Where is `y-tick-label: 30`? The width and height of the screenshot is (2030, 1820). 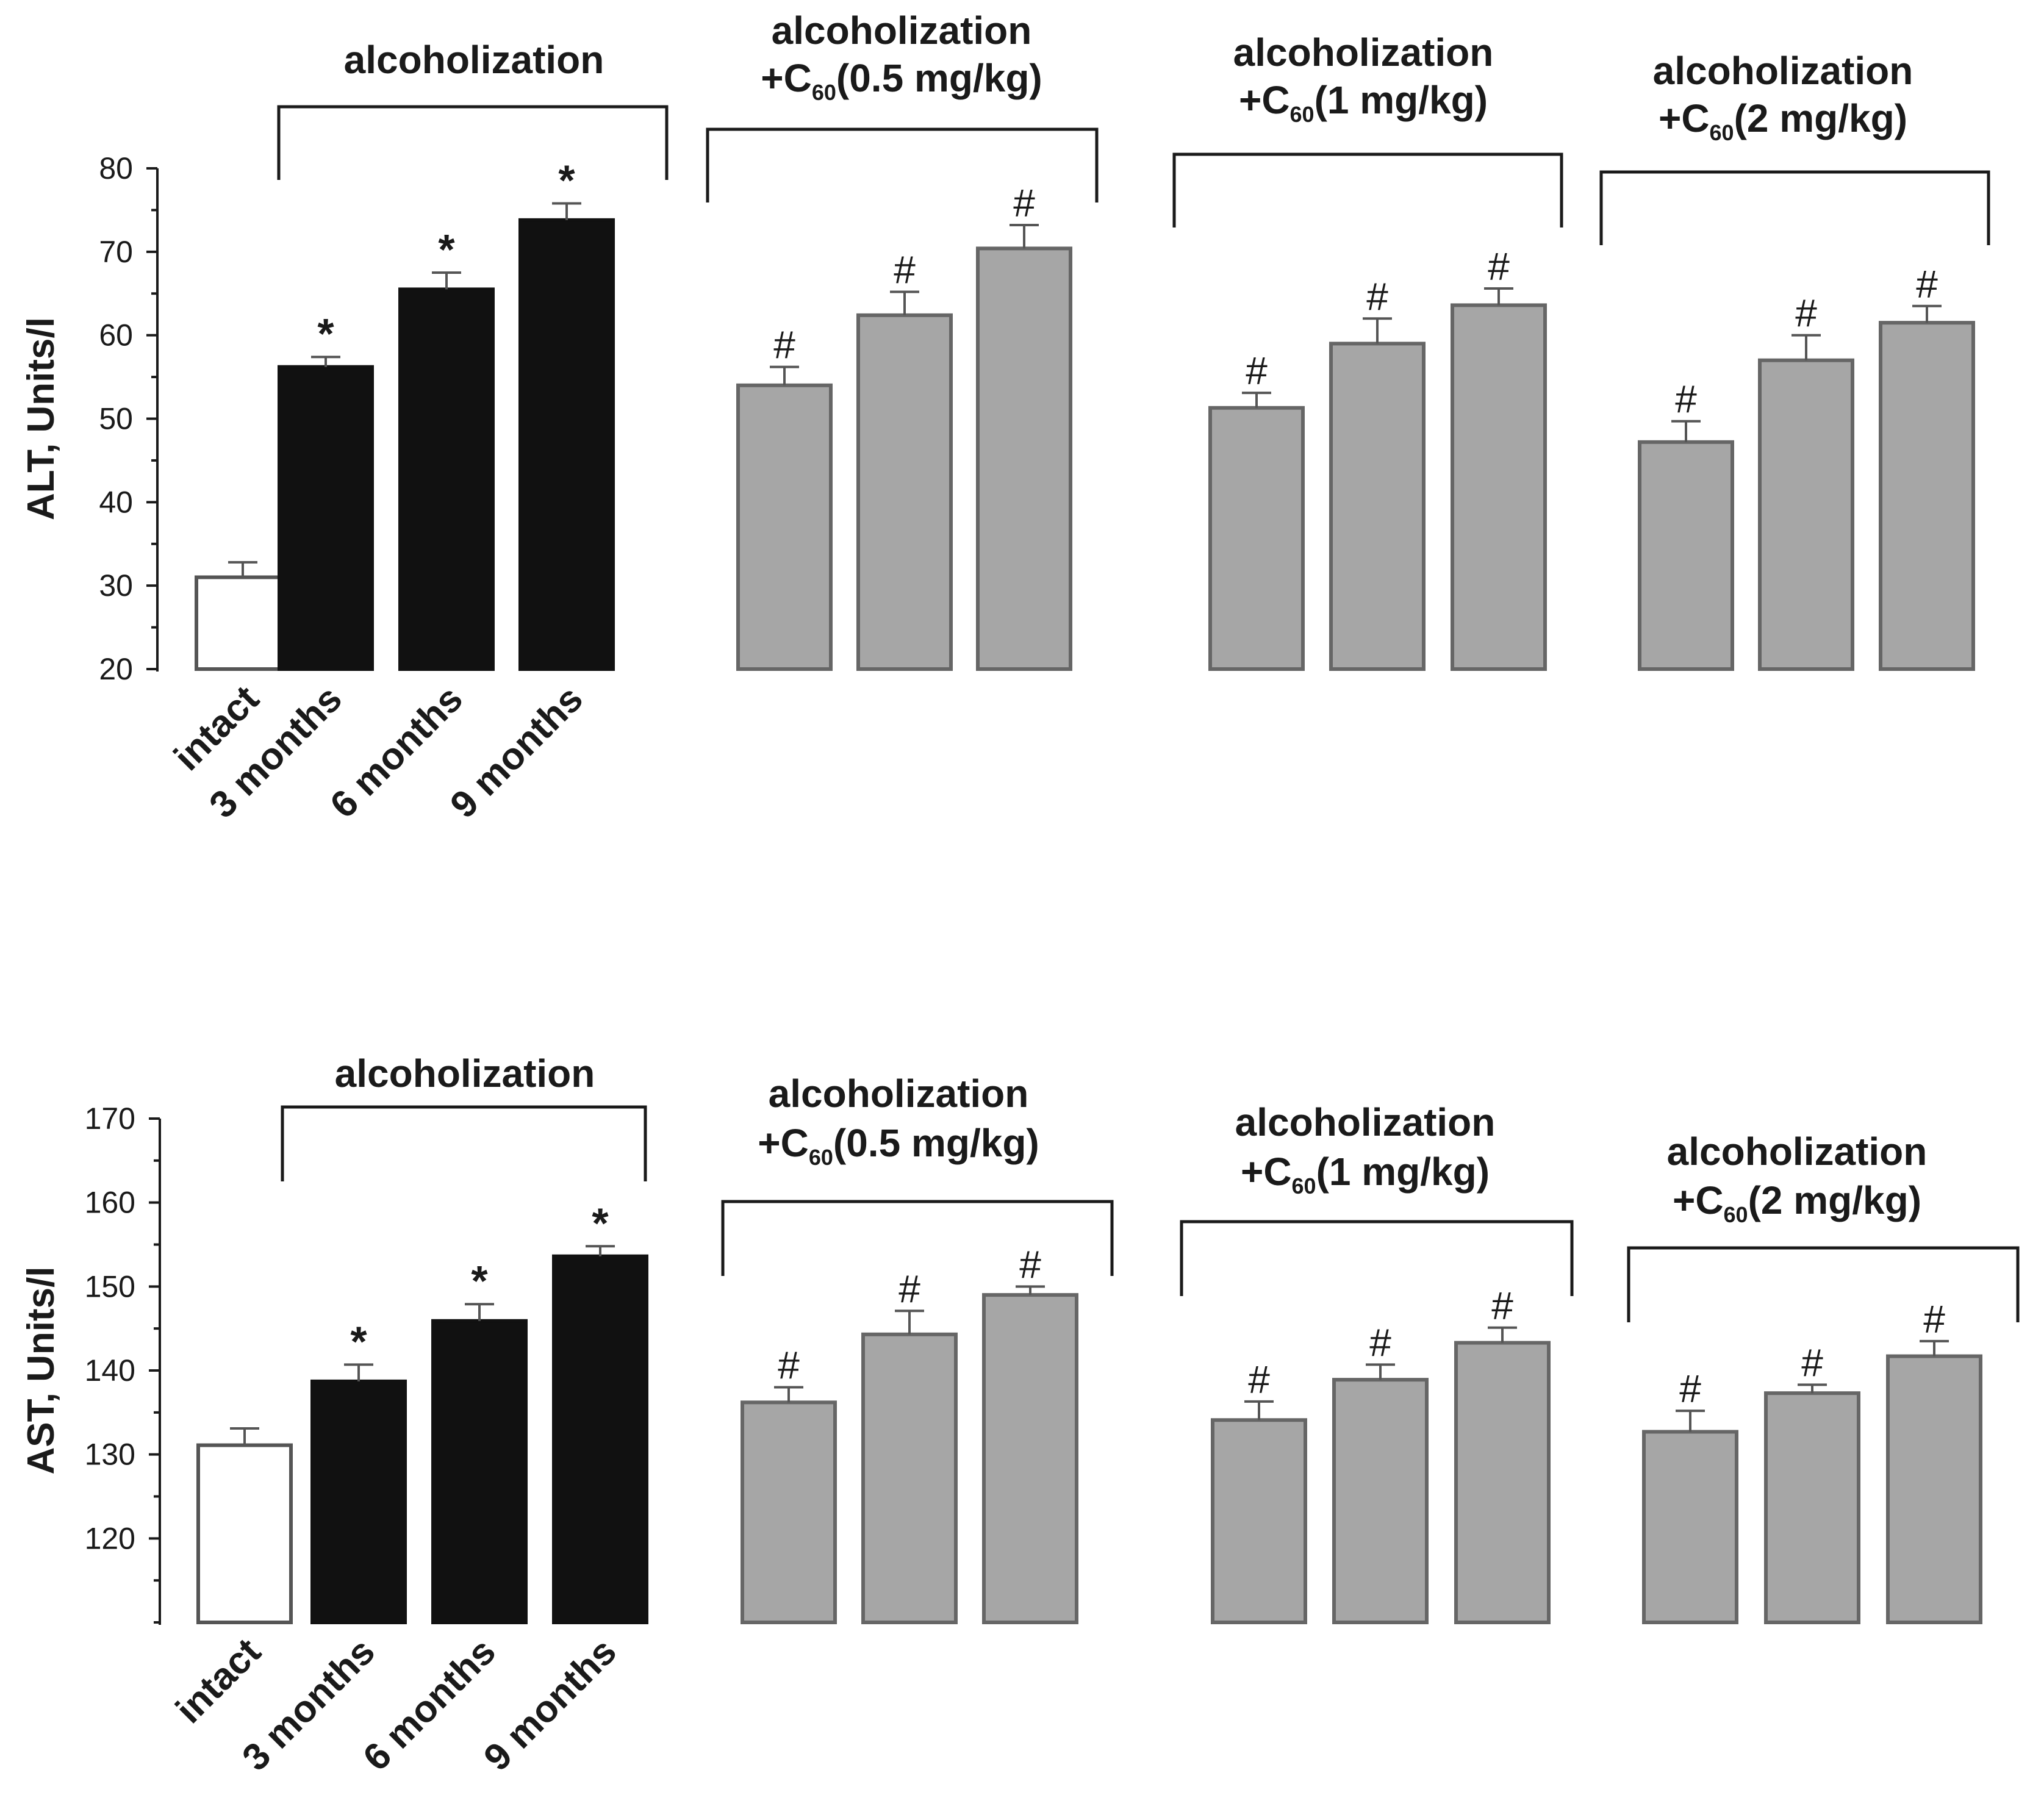 y-tick-label: 30 is located at coordinates (116, 585).